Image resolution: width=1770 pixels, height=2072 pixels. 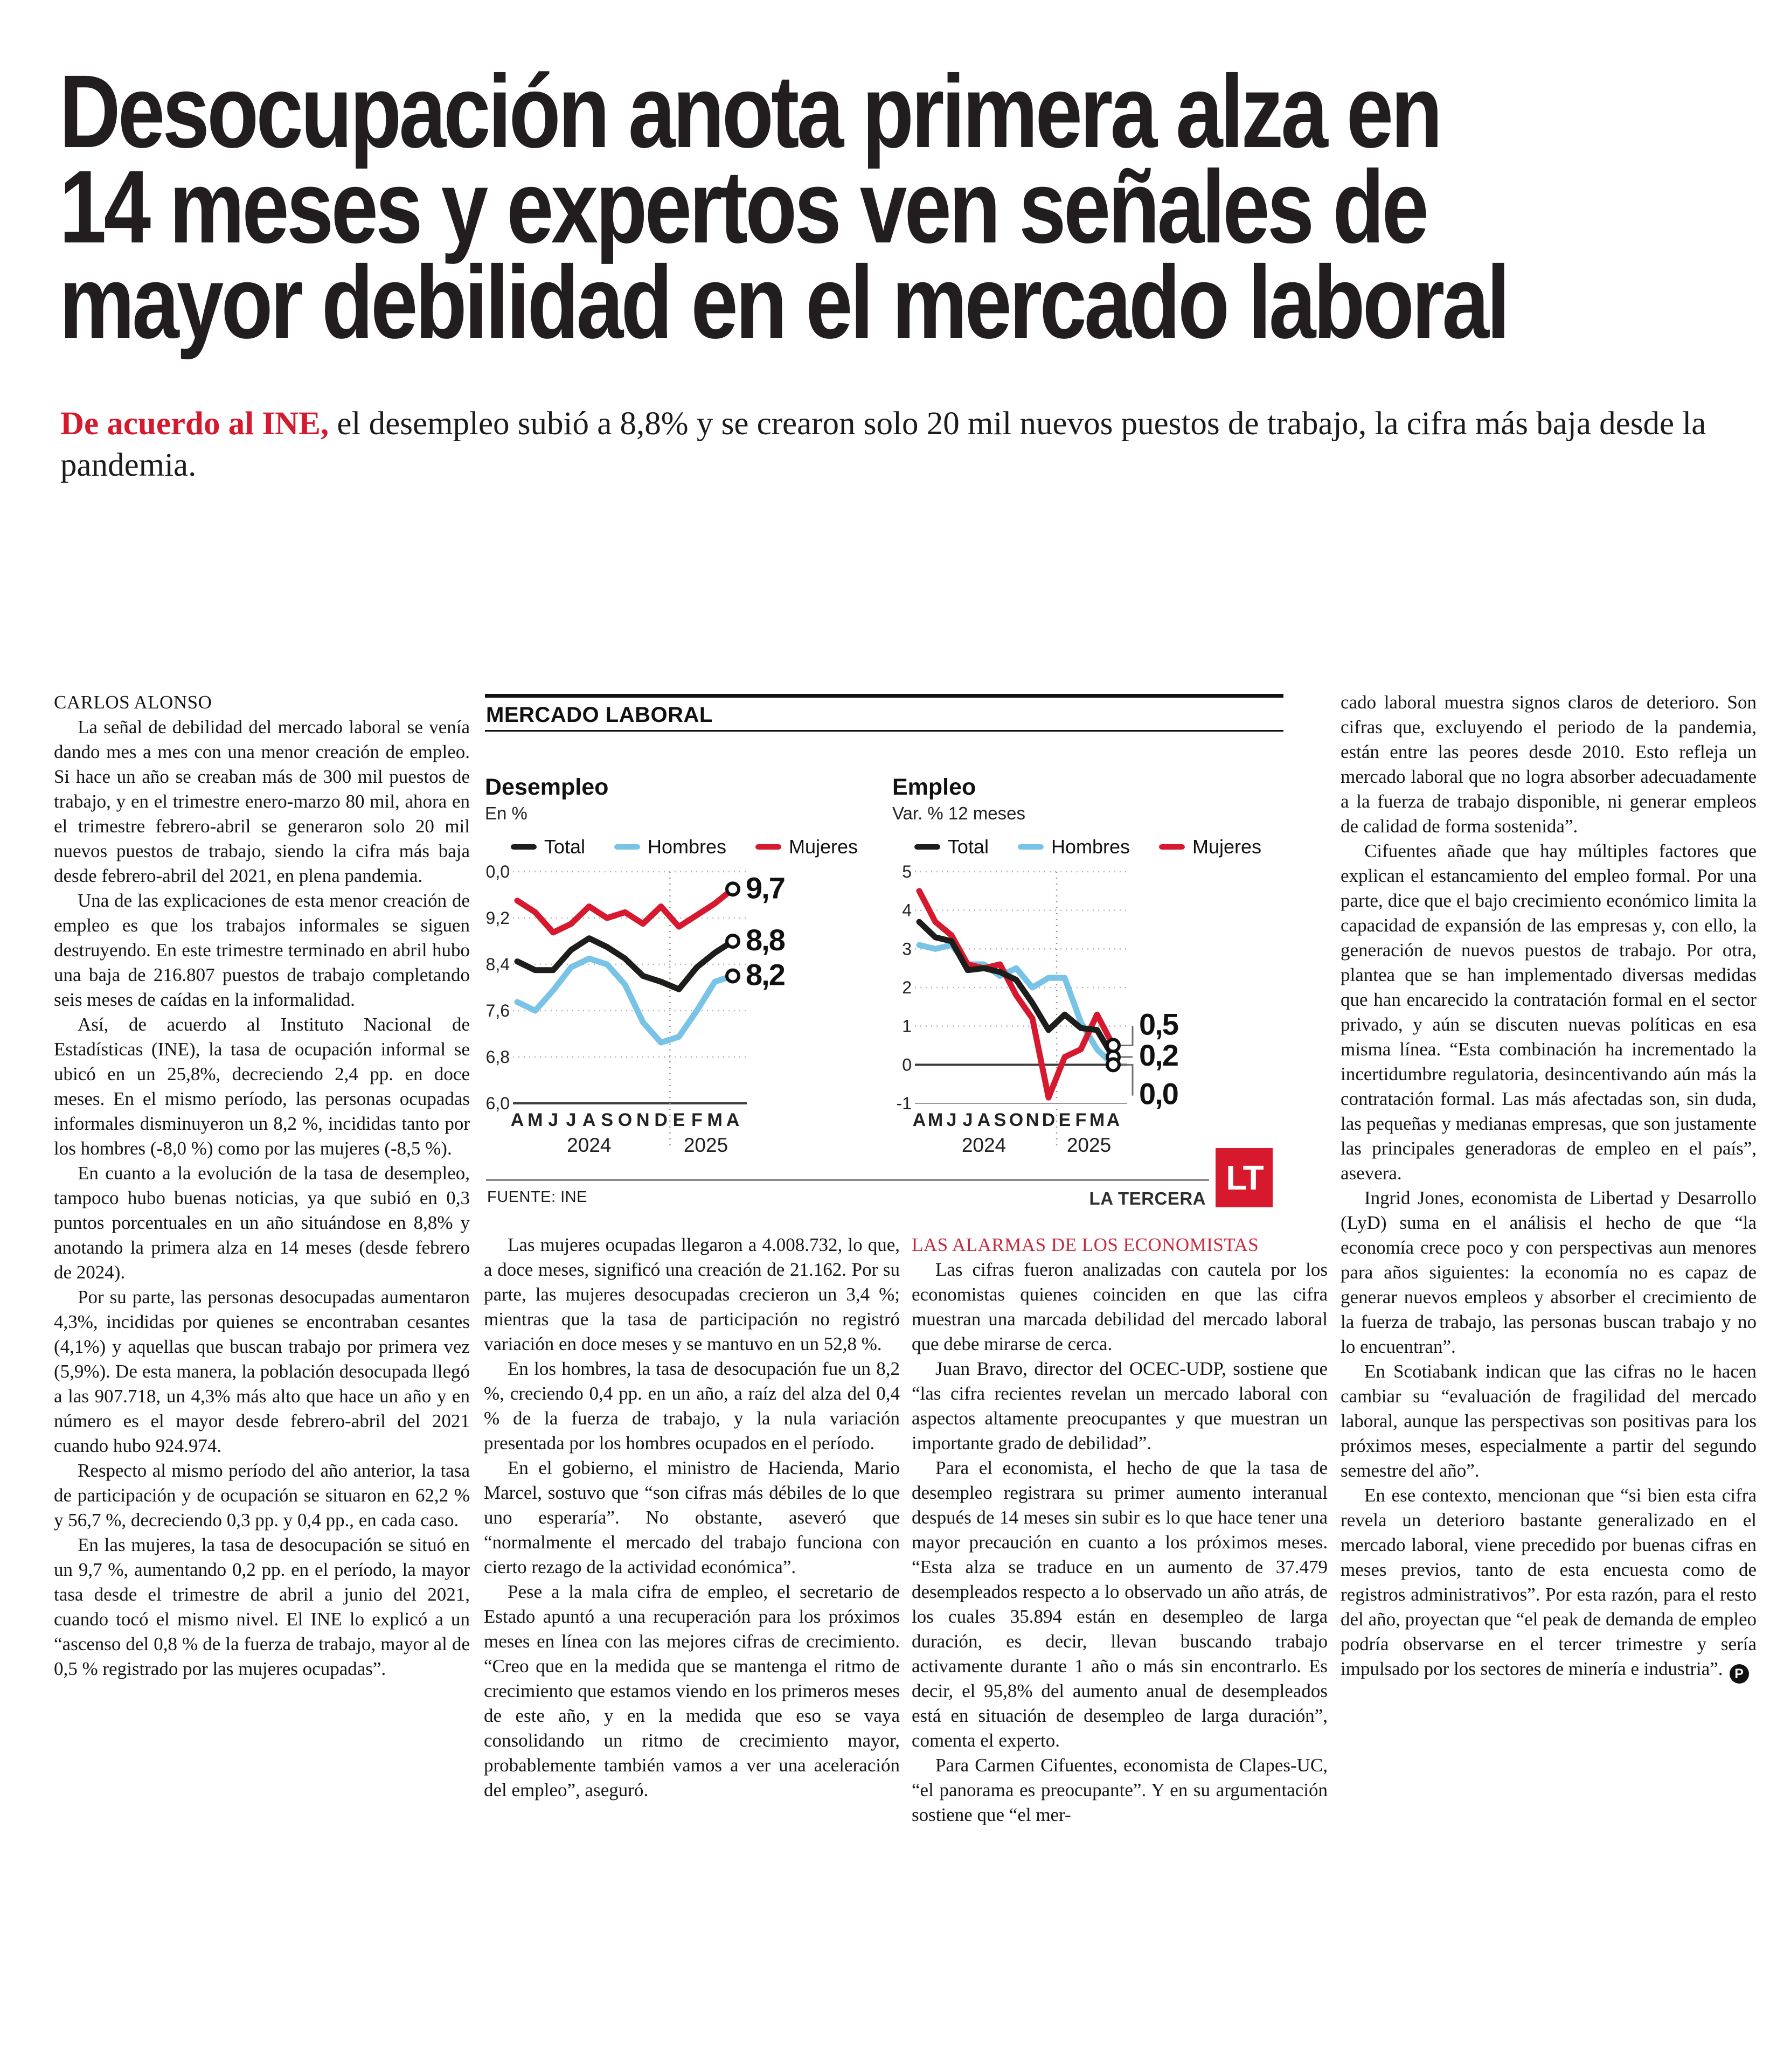 I want to click on top-rule, so click(x=884, y=696).